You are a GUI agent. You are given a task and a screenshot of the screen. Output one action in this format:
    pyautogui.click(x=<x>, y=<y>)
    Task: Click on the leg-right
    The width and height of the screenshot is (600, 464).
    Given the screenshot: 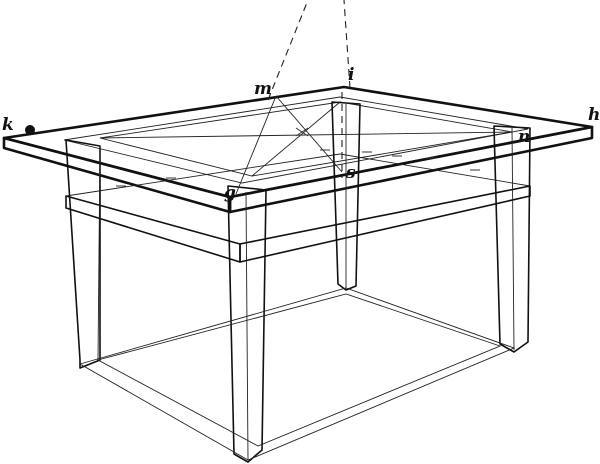 What is the action you would take?
    pyautogui.click(x=512, y=239)
    